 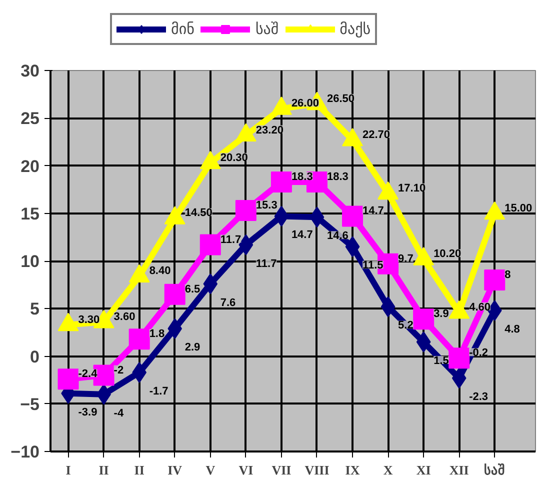 What do you see at coordinates (478, 397) in the screenshot?
I see `data-label: -2.3` at bounding box center [478, 397].